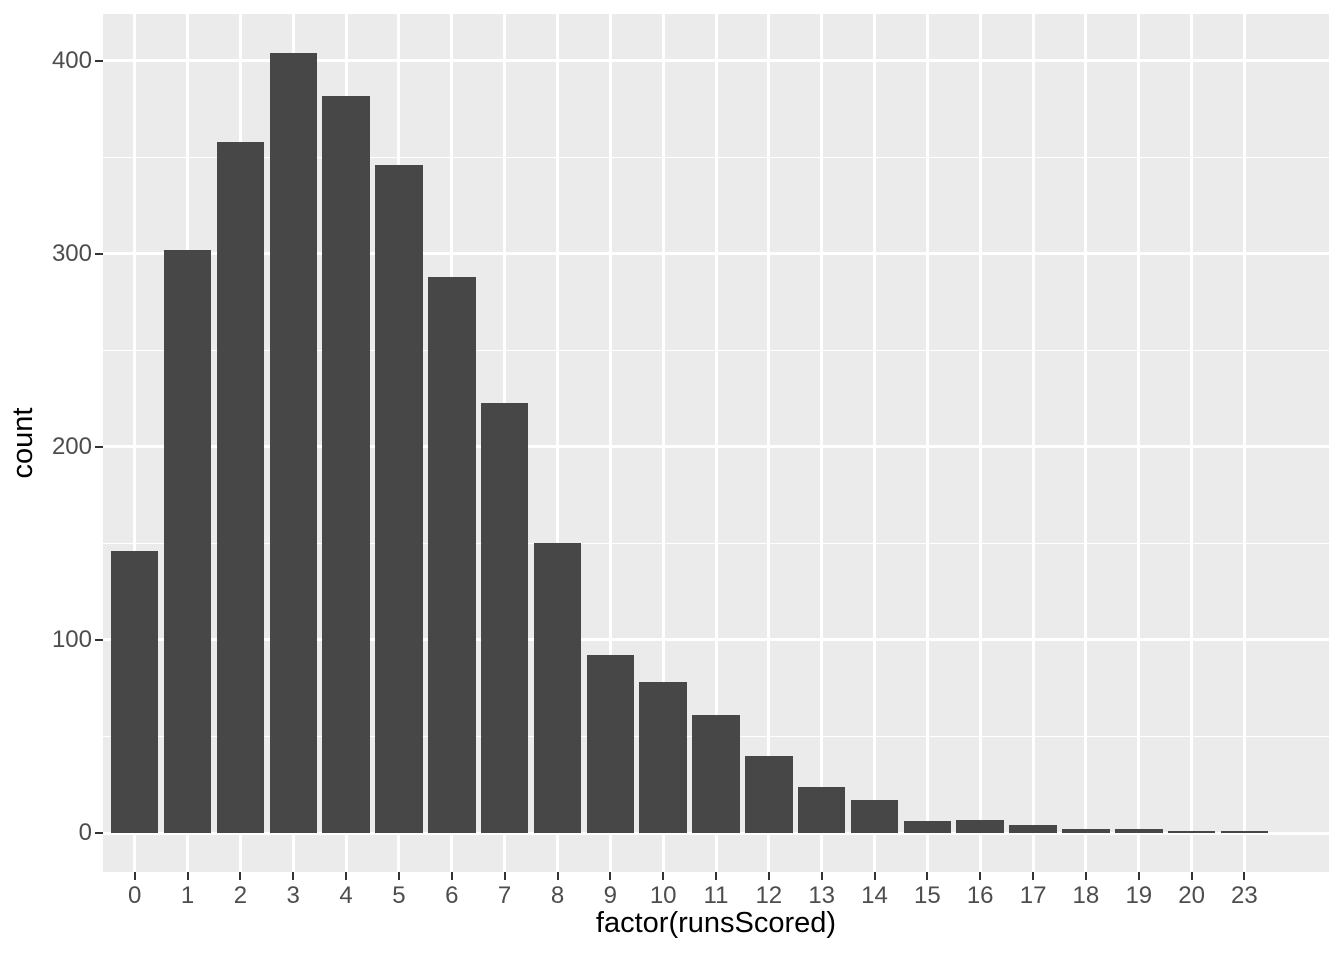  Describe the element at coordinates (822, 895) in the screenshot. I see `x-tick-label: 13` at that location.